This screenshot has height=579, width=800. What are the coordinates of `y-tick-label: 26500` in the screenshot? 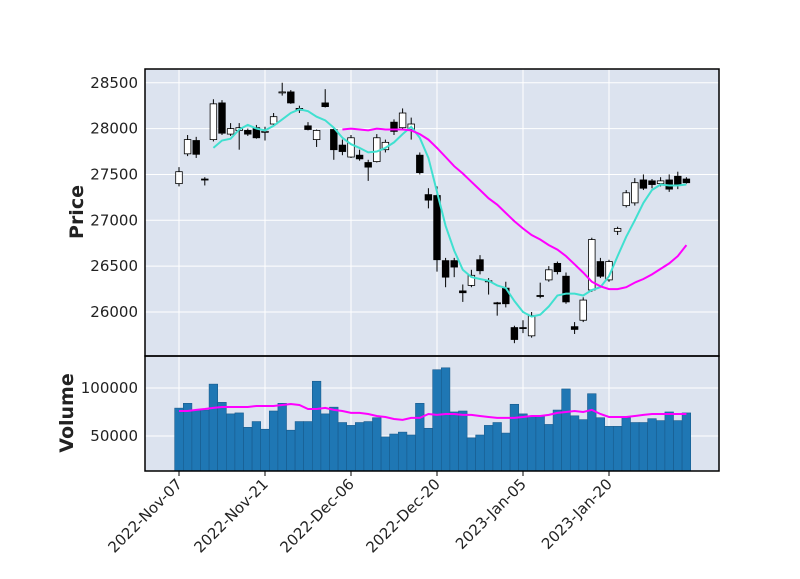 It's located at (114, 266).